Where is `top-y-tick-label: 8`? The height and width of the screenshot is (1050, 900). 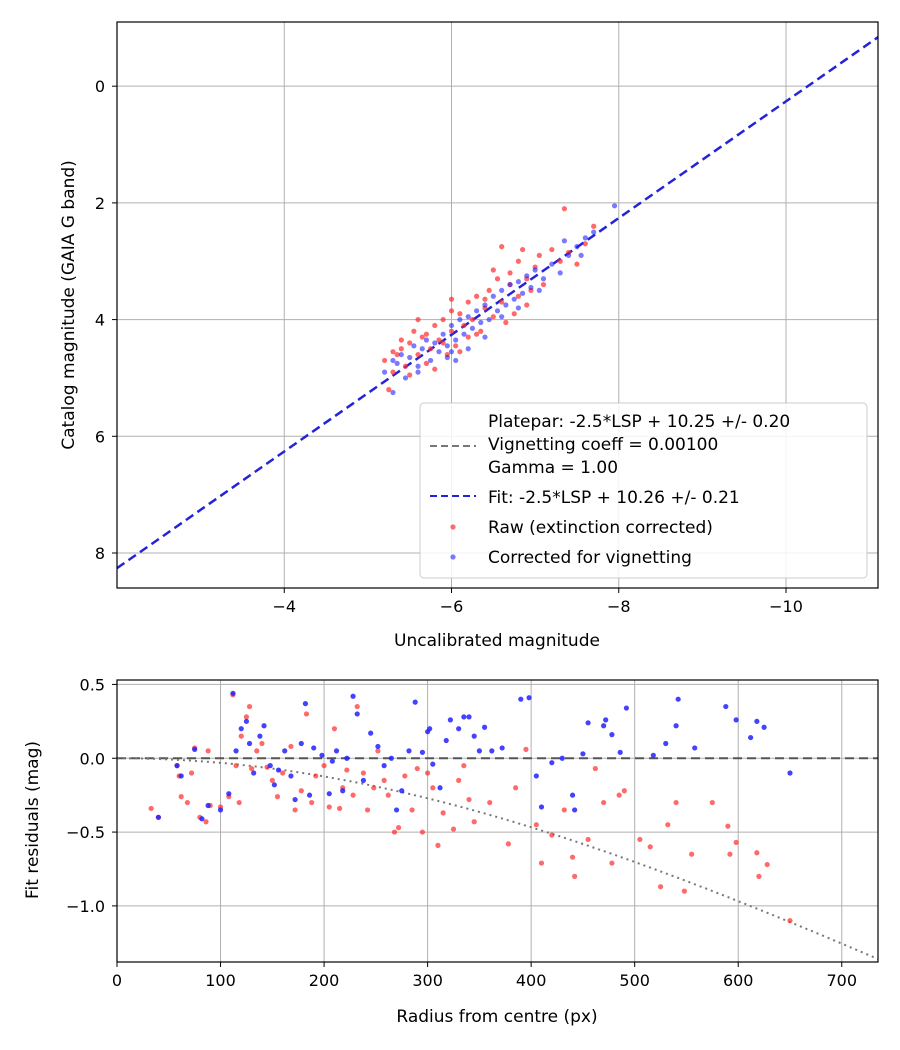 top-y-tick-label: 8 is located at coordinates (100, 553).